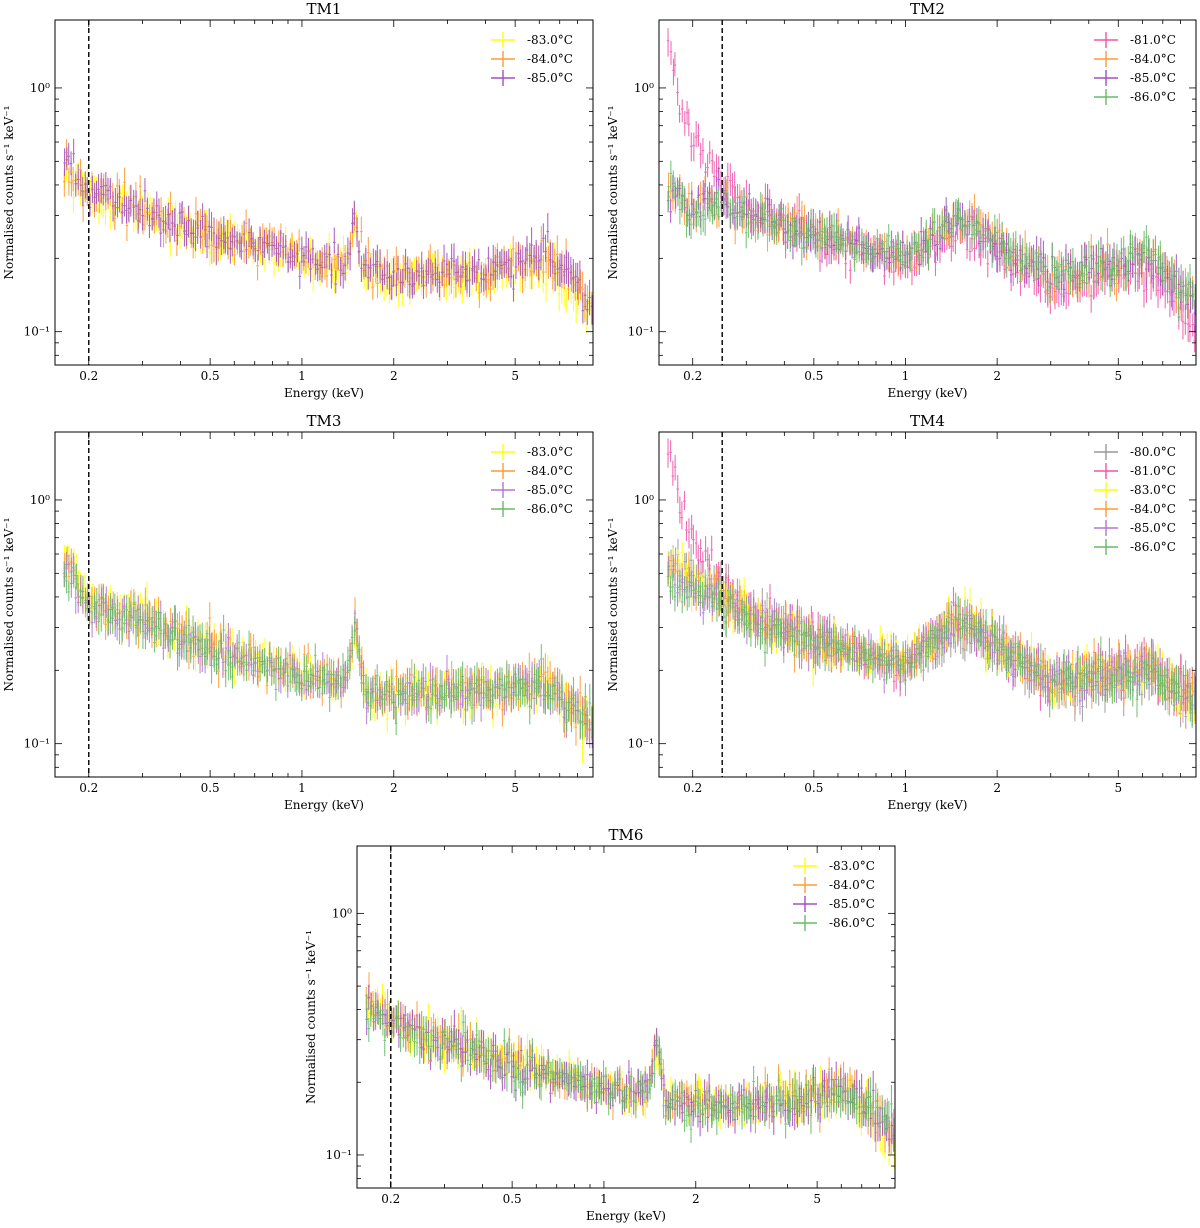 The height and width of the screenshot is (1228, 1200). I want to click on legend-label: -86.0°C, so click(1153, 97).